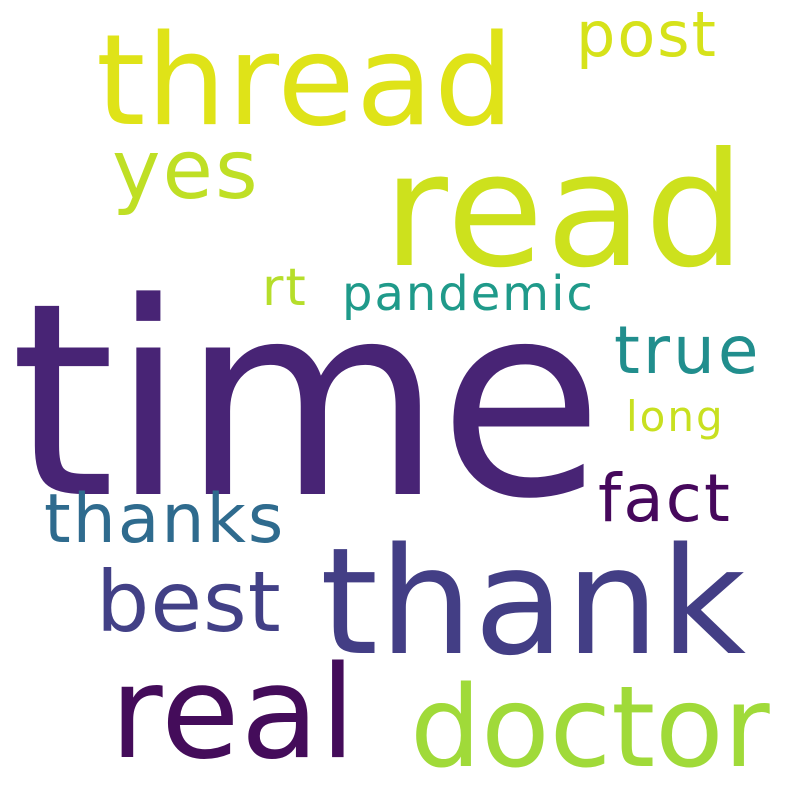 This screenshot has width=800, height=800. I want to click on word-best: best, so click(189, 602).